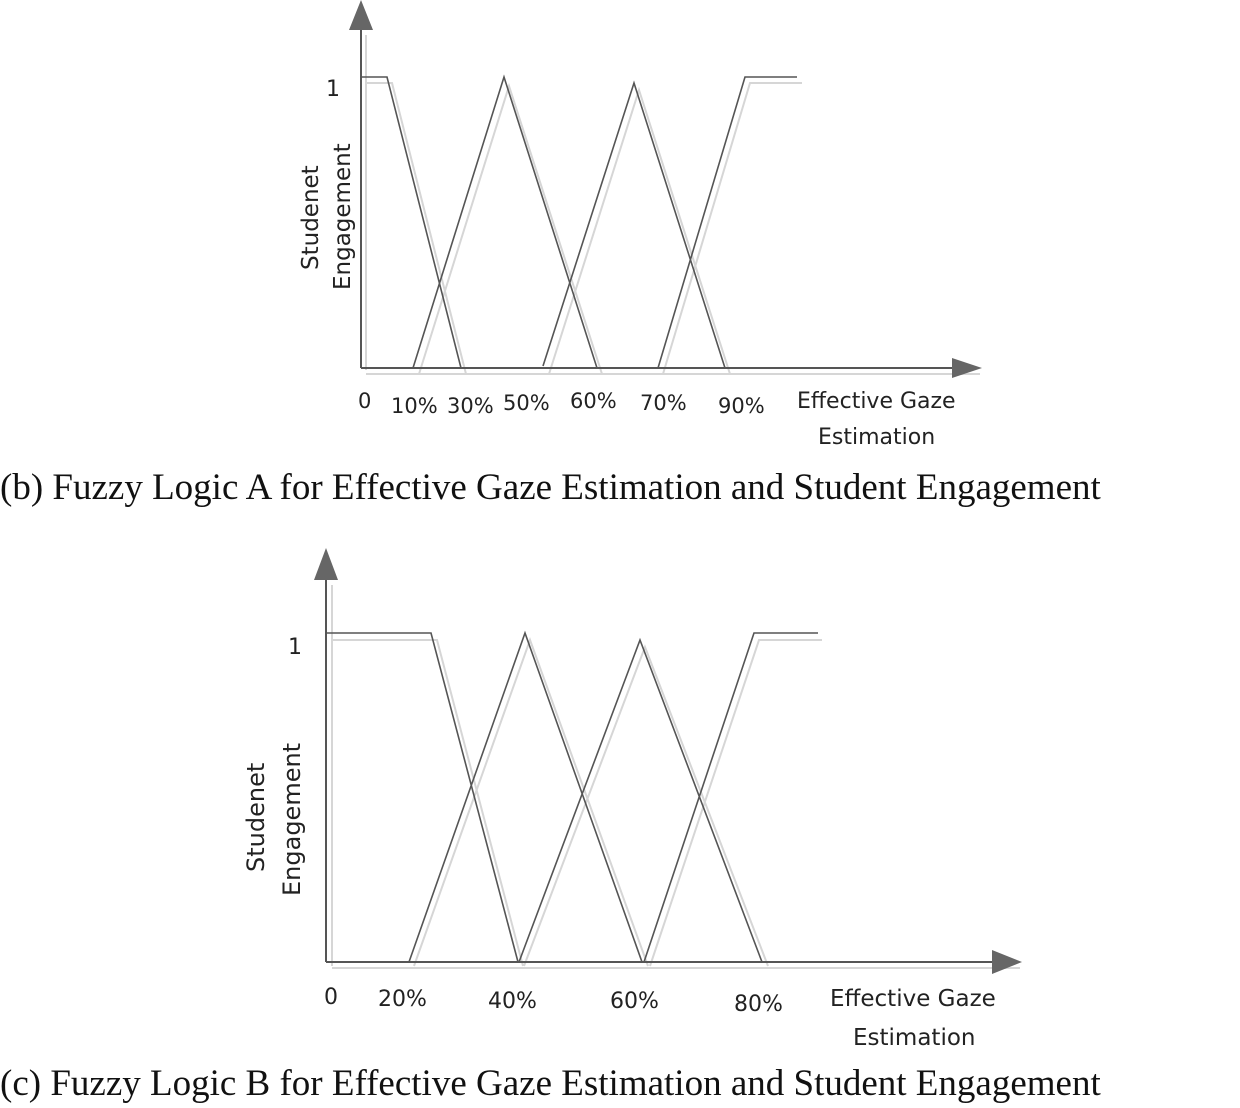 The image size is (1240, 1108). Describe the element at coordinates (512, 1001) in the screenshot. I see `x-tick: 40%` at that location.